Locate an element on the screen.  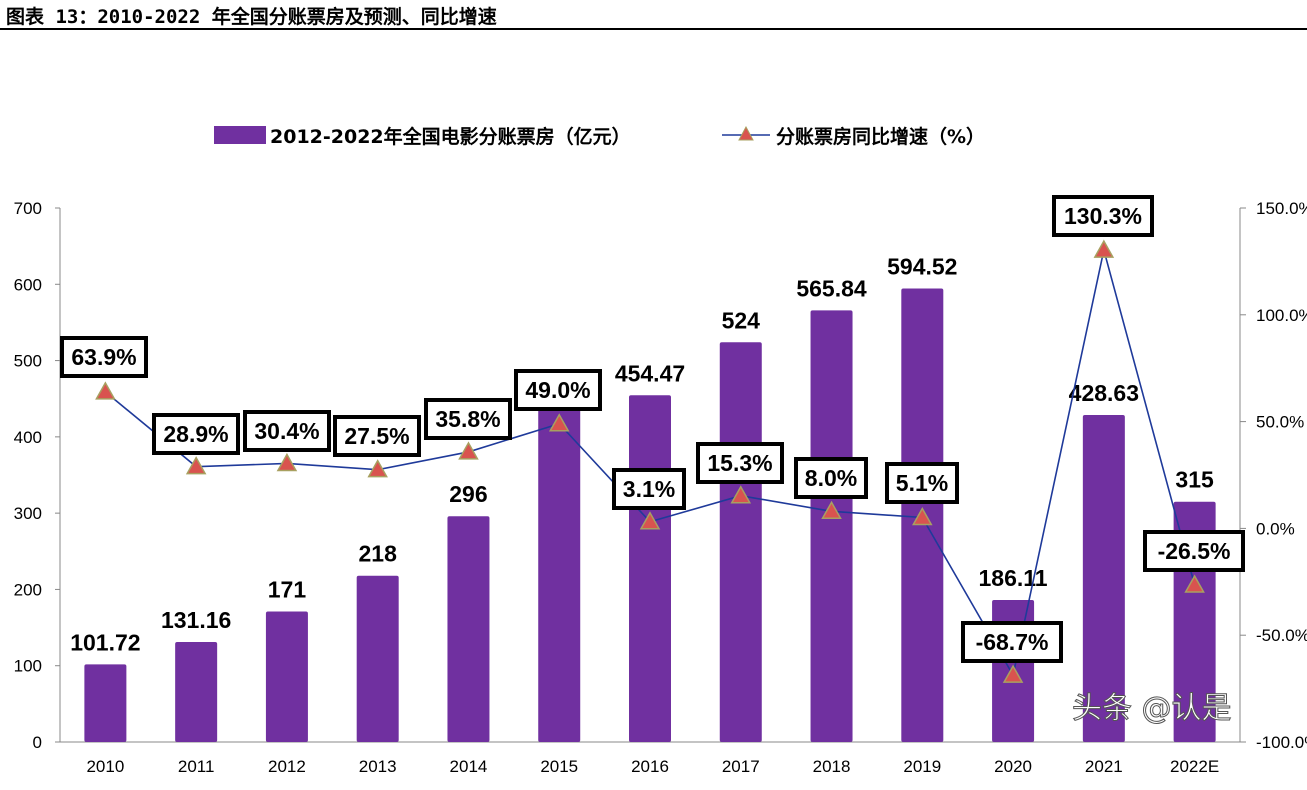
legend-line-label: 分账票房同比增速（%） is located at coordinates (880, 136).